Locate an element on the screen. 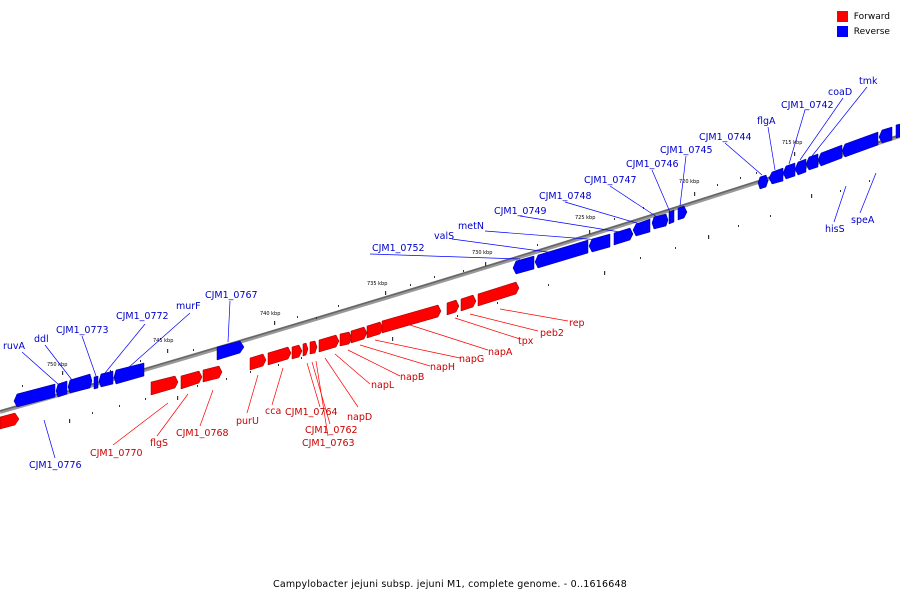 The width and height of the screenshot is (900, 600). gene-label-hisS: hisS is located at coordinates (835, 229).